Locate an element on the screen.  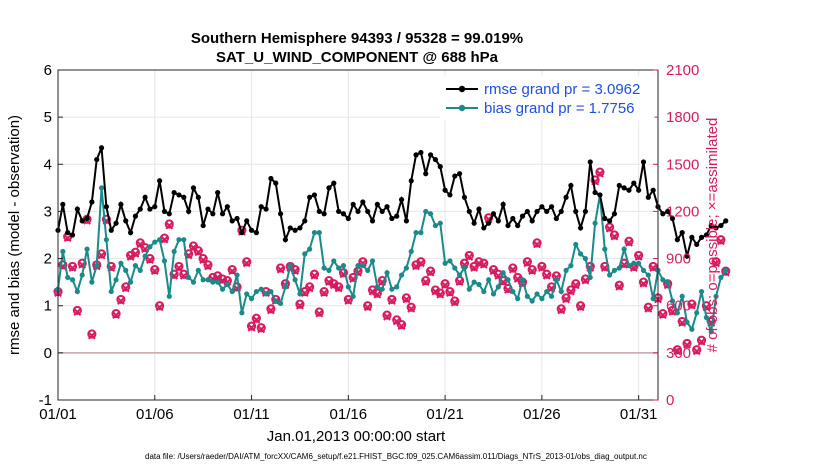
y-tick-label-right: 1800 is located at coordinates (682, 117).